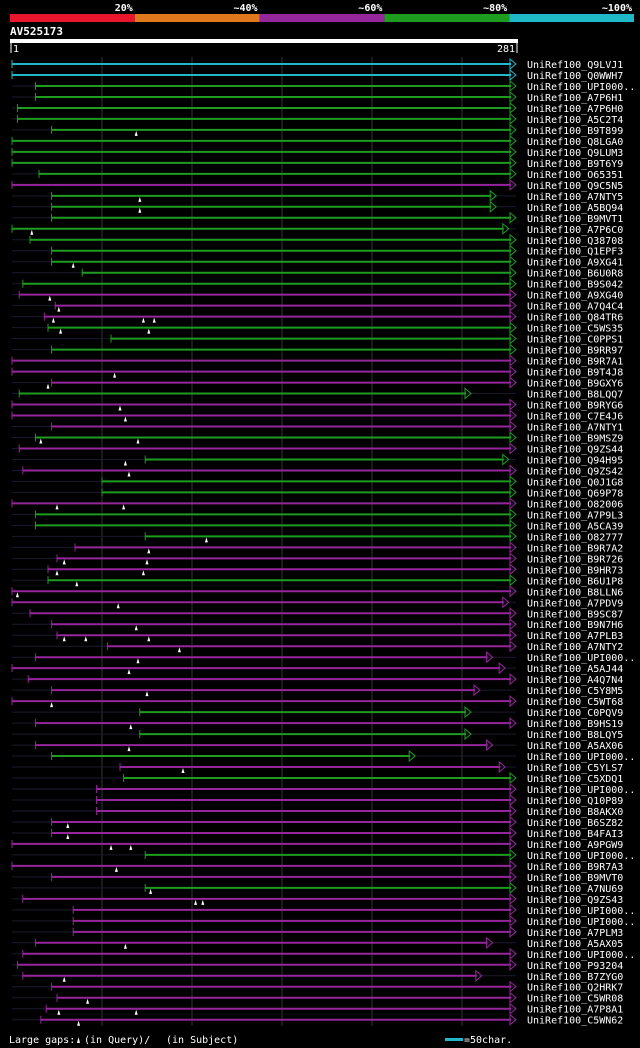 Image resolution: width=640 pixels, height=1048 pixels. I want to click on hit-label: UniRef100_C5WS35, so click(575, 329).